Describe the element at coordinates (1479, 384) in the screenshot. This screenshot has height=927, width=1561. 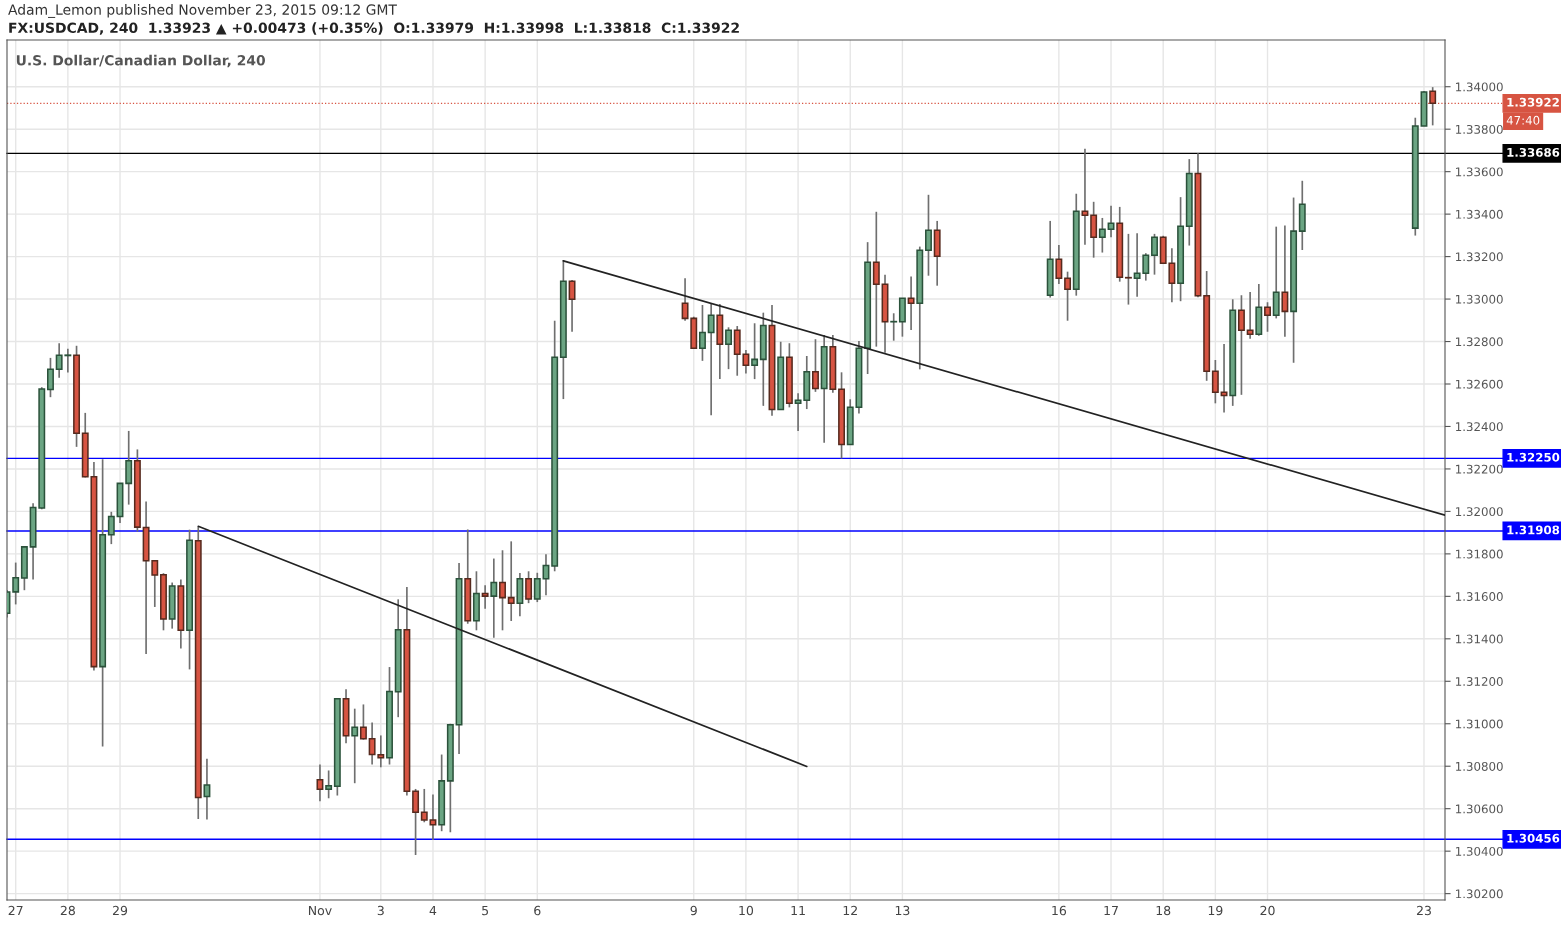
I see `y-tick-label: 1.32600` at that location.